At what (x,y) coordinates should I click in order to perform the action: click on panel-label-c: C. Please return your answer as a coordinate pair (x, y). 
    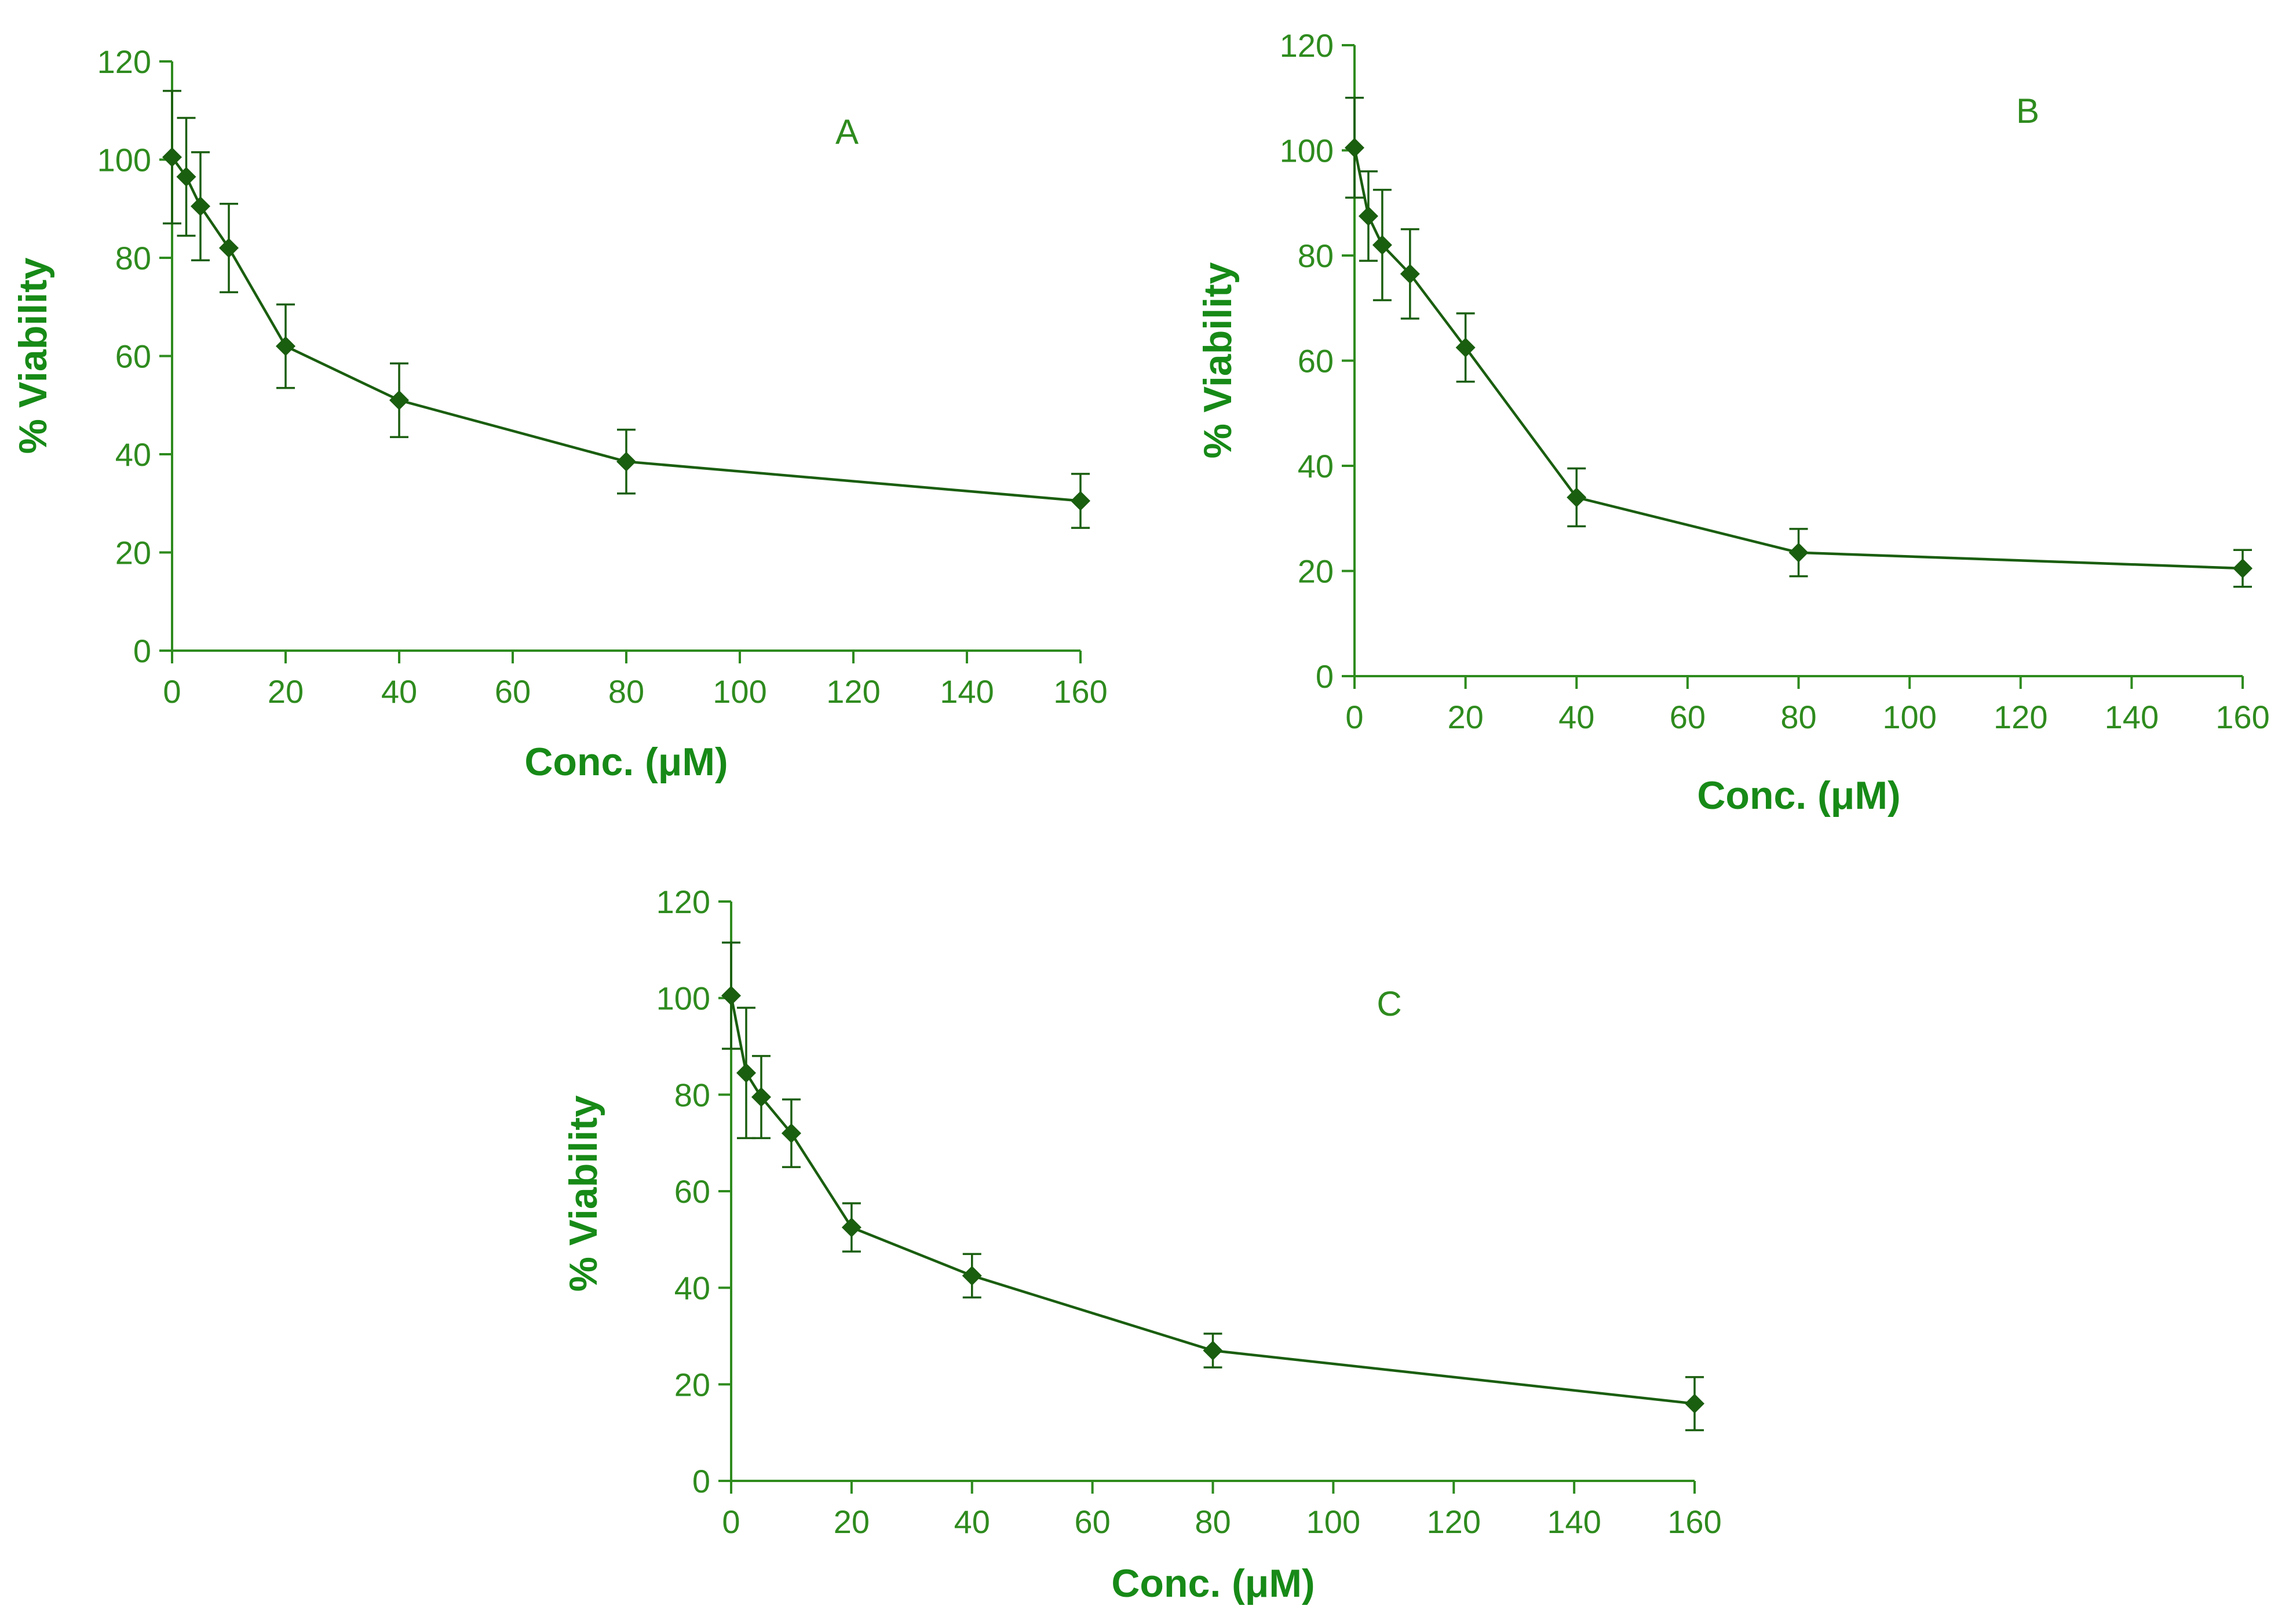
    Looking at the image, I should click on (1389, 1003).